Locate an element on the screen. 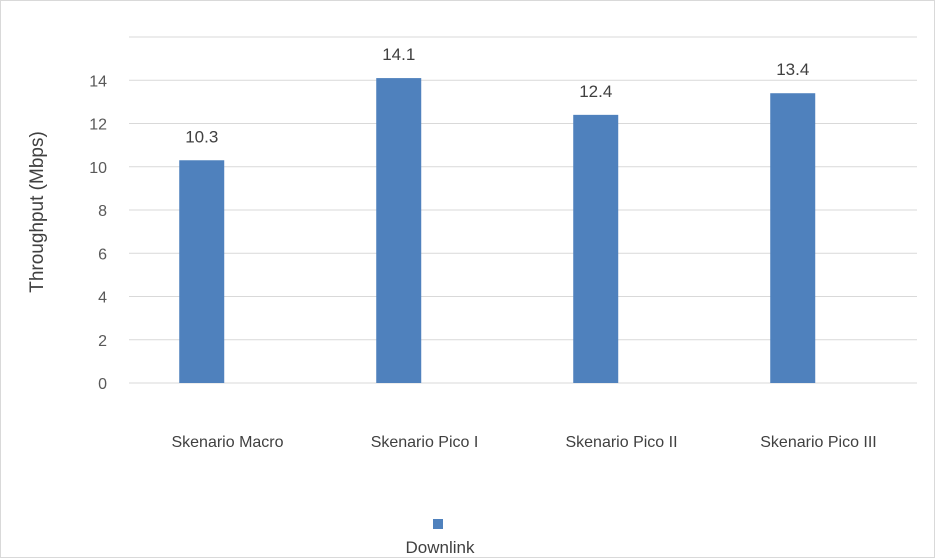  bar-skenario-pico-iii is located at coordinates (793, 238).